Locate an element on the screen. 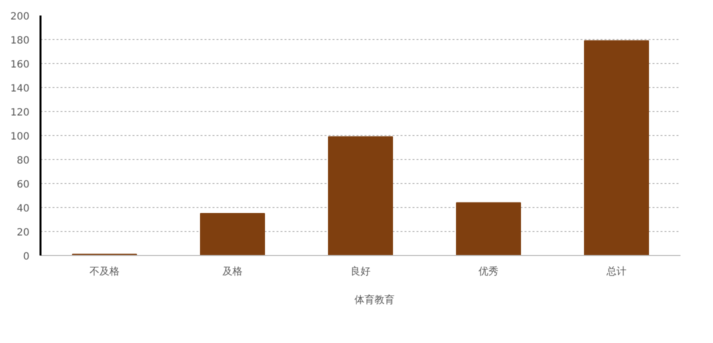 The image size is (713, 343). y-tick-label: 0 is located at coordinates (26, 257).